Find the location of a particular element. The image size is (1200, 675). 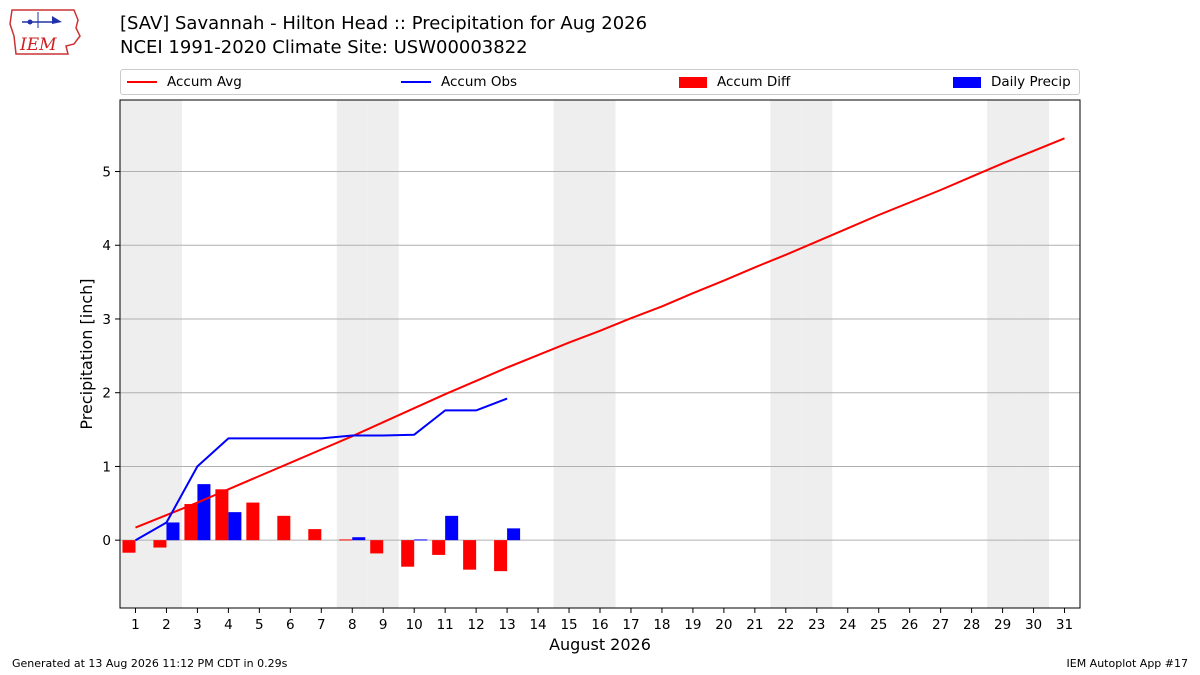

x-tick-label: 8 is located at coordinates (352, 625).